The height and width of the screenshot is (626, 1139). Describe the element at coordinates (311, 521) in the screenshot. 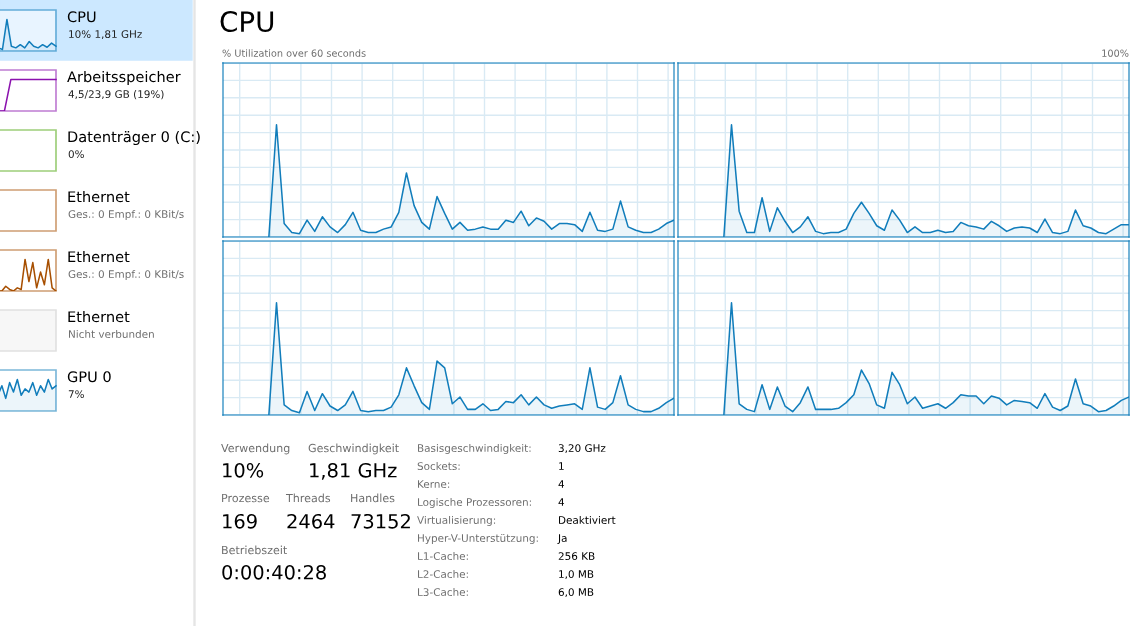

I see `text: 2464` at that location.